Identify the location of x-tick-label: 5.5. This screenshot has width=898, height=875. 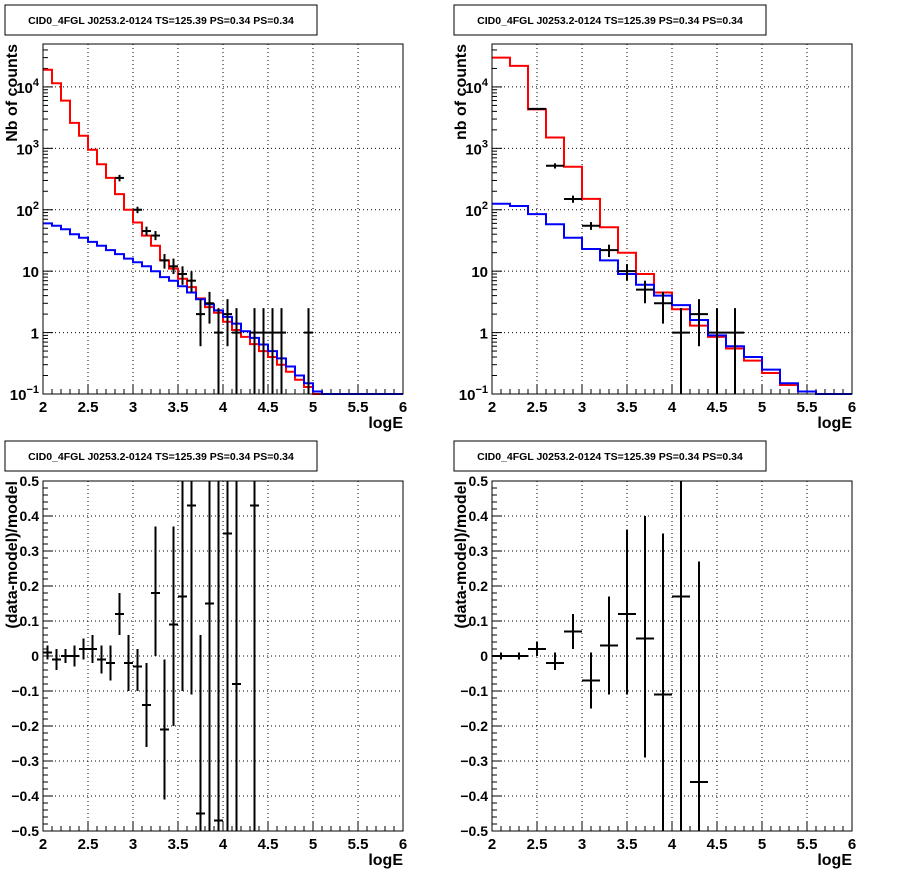
(807, 407).